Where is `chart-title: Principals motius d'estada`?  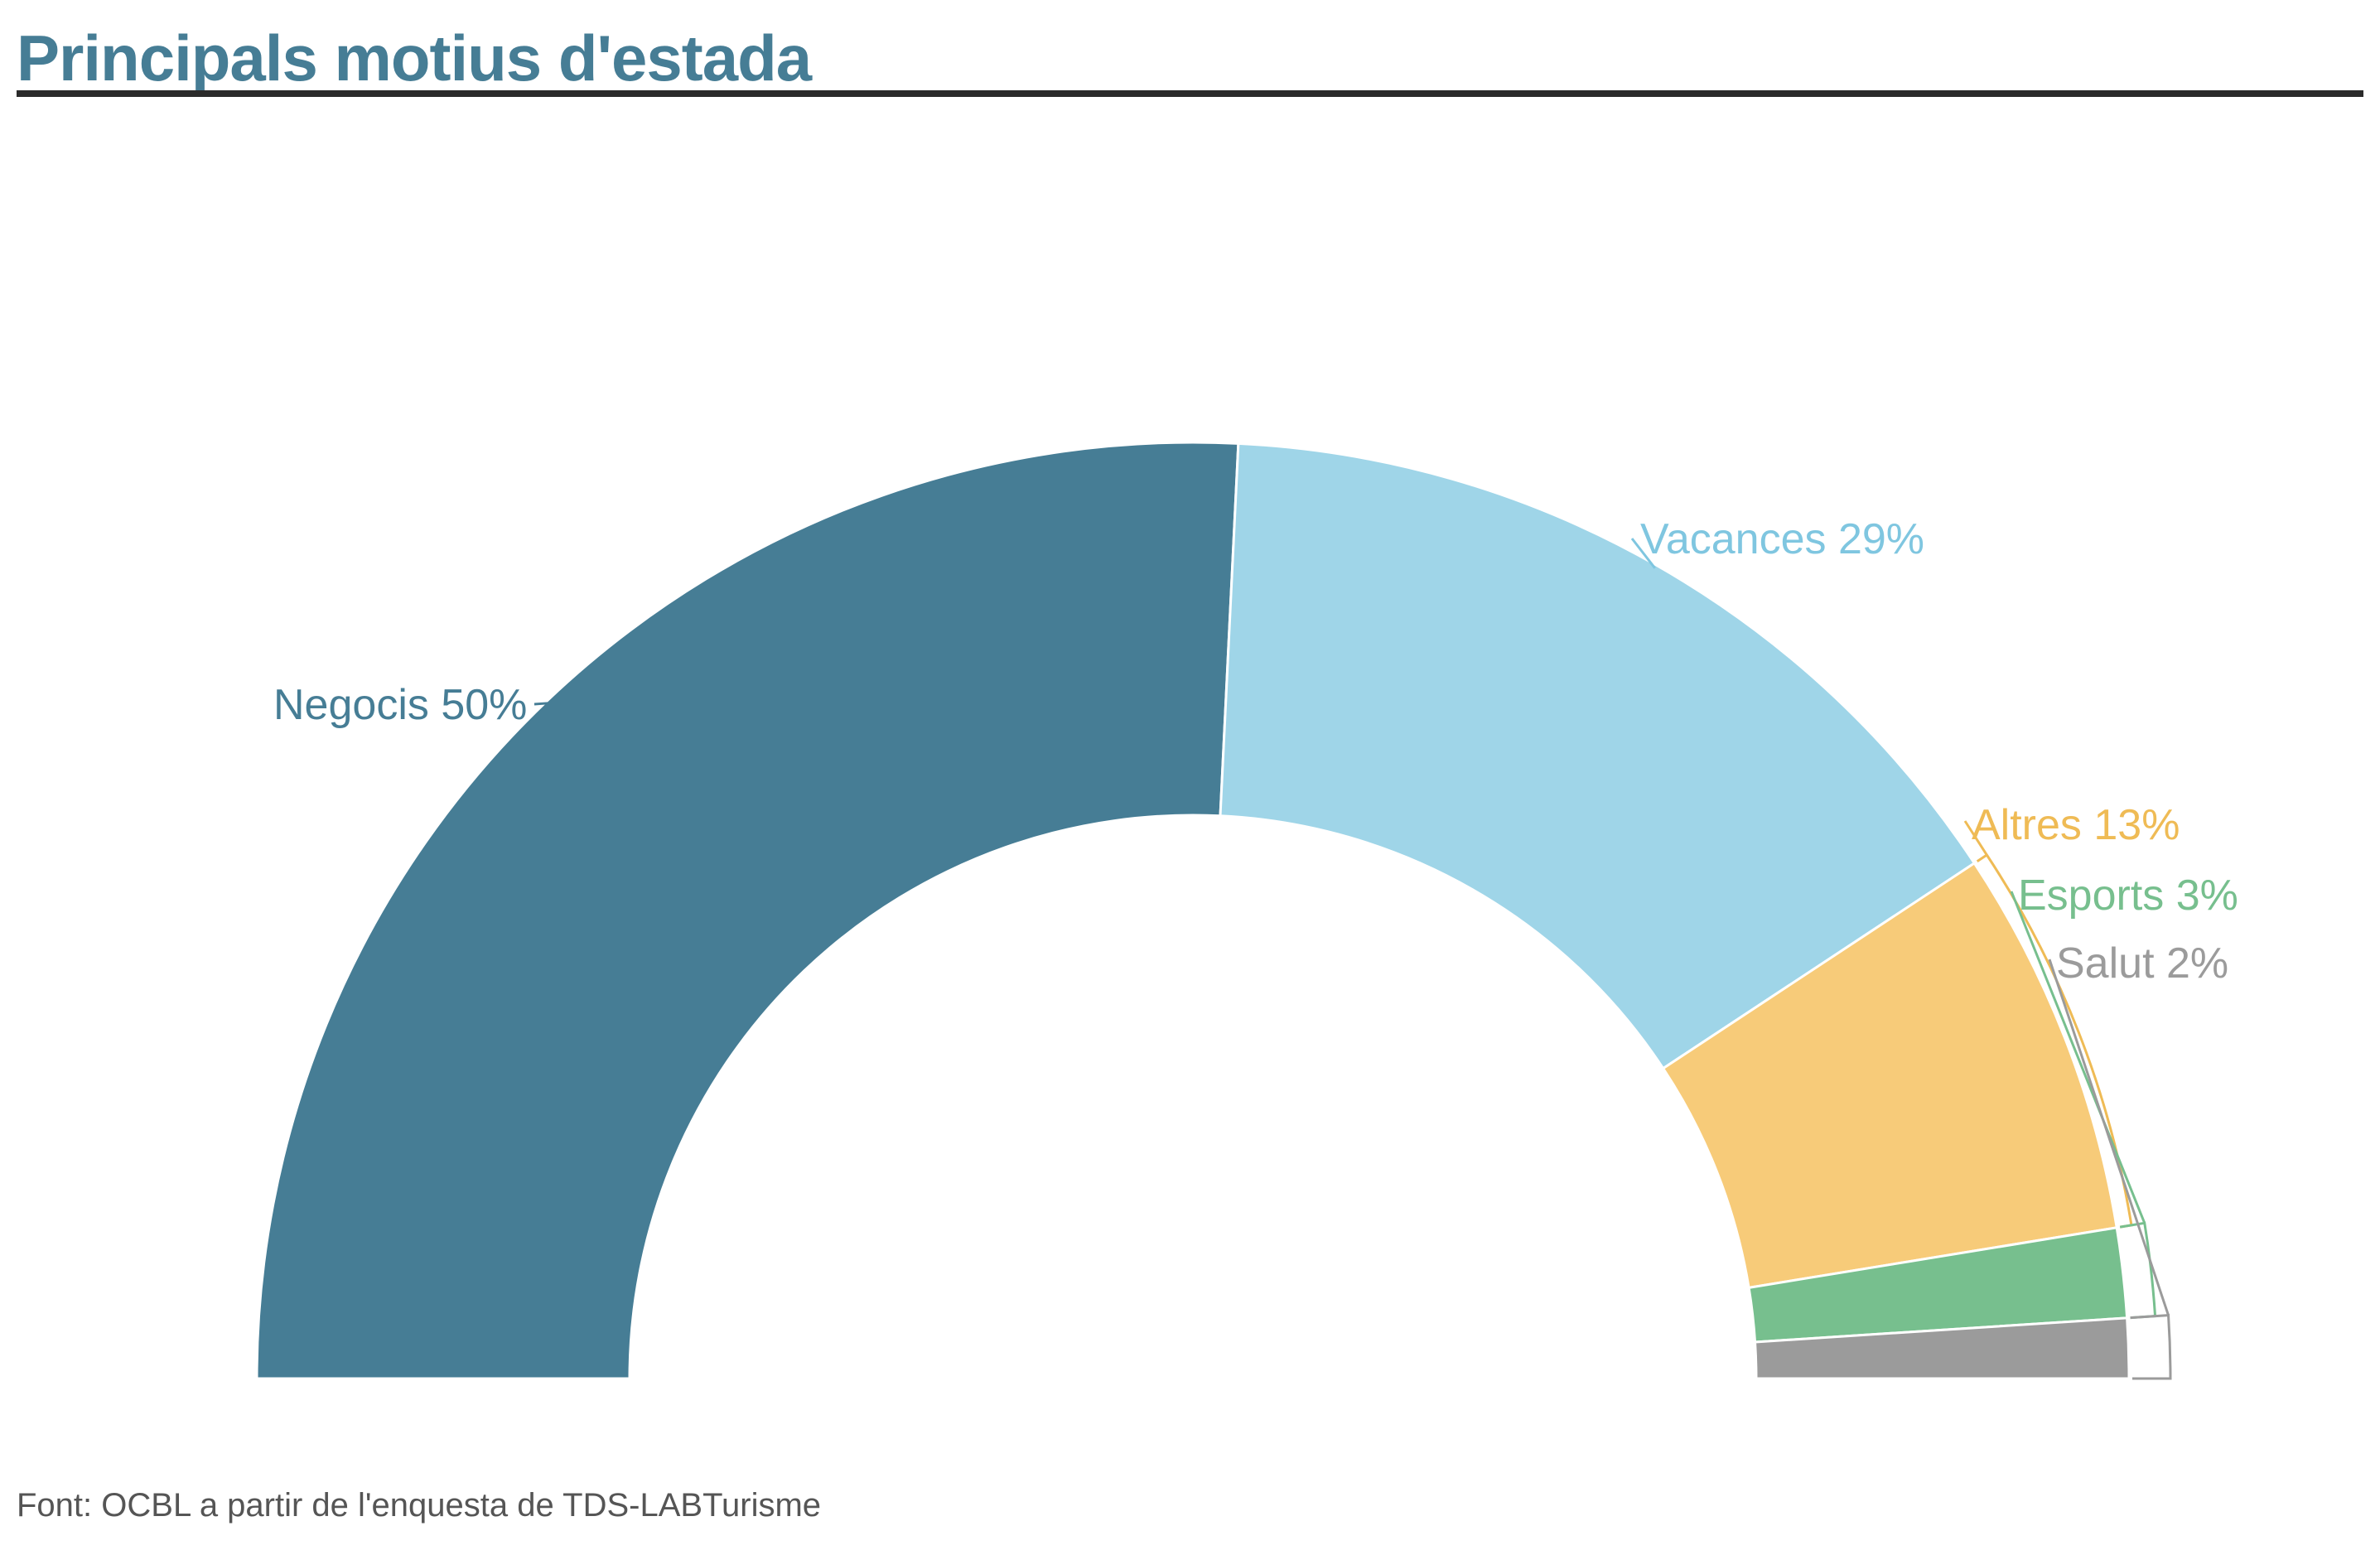 chart-title: Principals motius d'estada is located at coordinates (414, 58).